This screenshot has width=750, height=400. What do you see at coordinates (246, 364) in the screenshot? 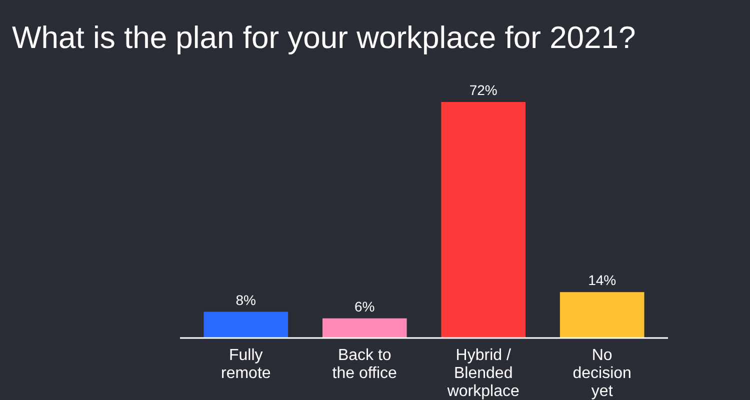
I see `x-tick-label: Fully remote` at bounding box center [246, 364].